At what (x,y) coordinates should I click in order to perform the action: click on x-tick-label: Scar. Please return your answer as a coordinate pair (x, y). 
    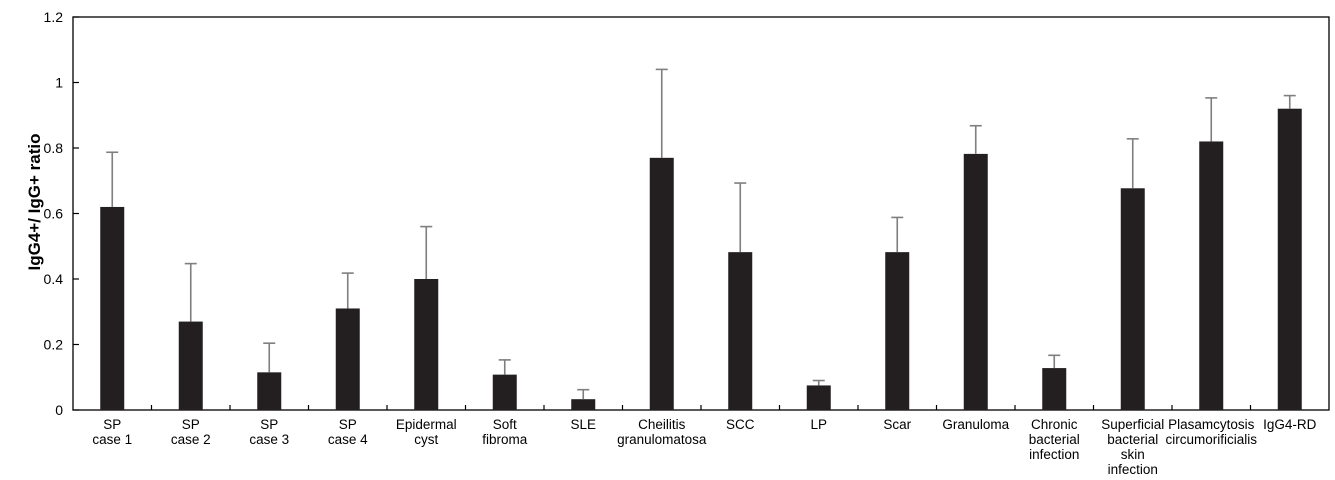
    Looking at the image, I should click on (897, 424).